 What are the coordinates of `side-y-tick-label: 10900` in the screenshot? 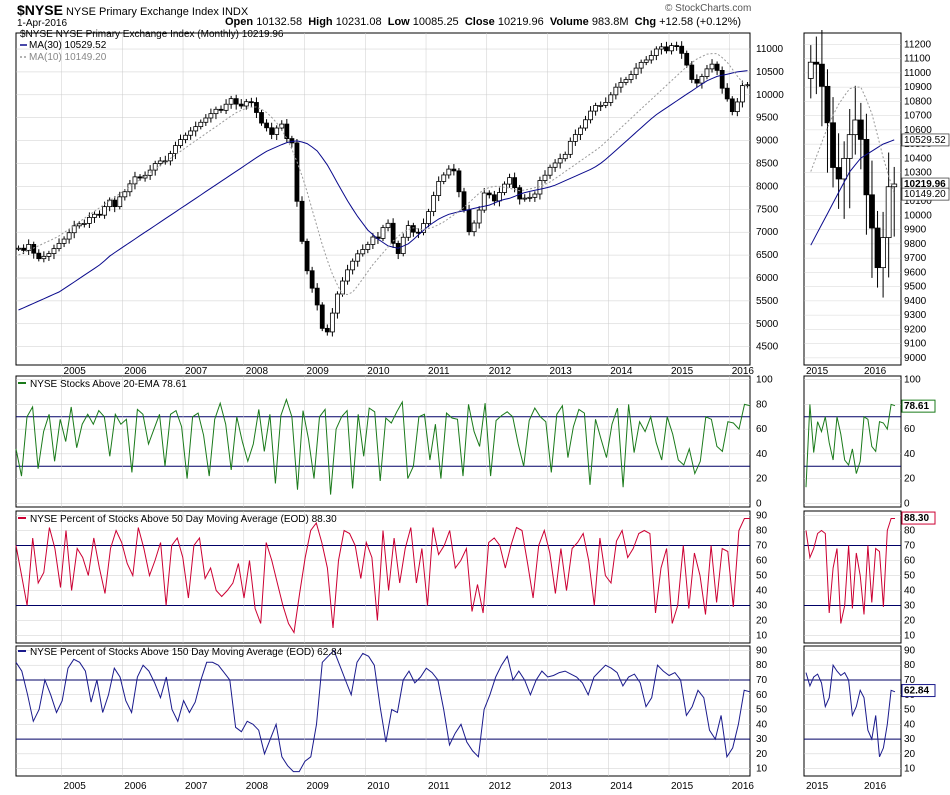 It's located at (918, 87).